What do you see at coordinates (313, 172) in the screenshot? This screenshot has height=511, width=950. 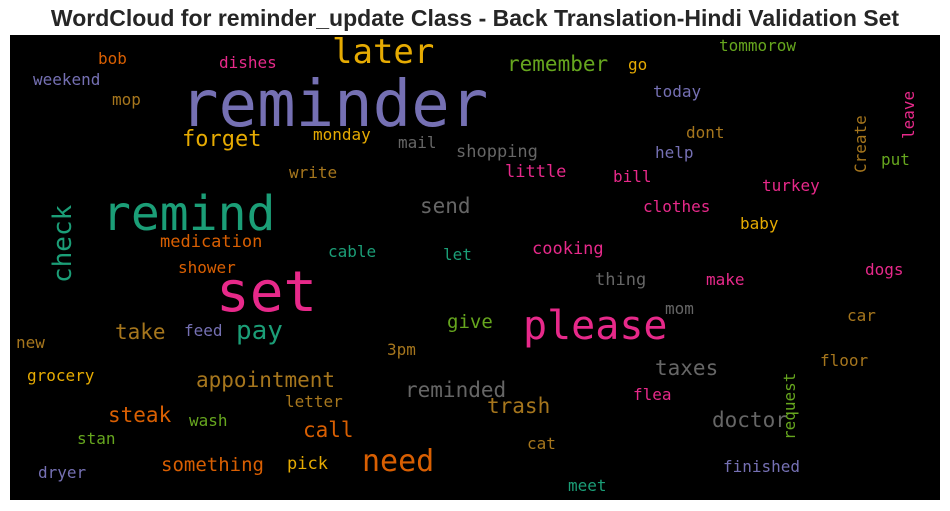 I see `word-write: write` at bounding box center [313, 172].